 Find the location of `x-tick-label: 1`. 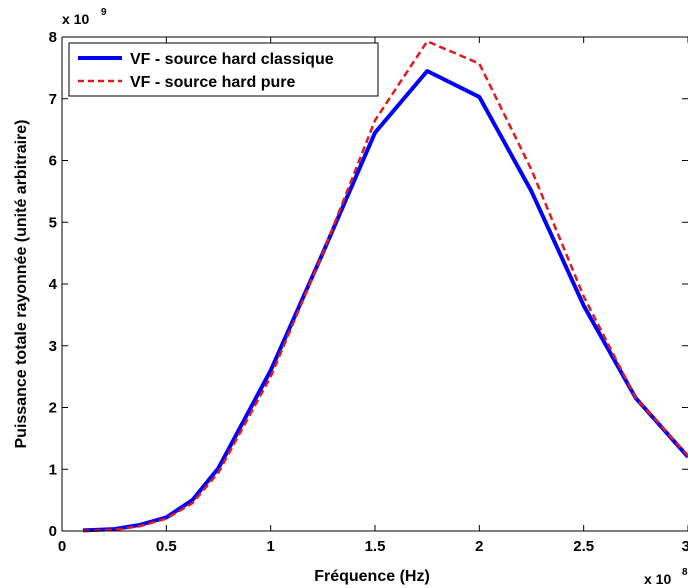

x-tick-label: 1 is located at coordinates (270, 546).